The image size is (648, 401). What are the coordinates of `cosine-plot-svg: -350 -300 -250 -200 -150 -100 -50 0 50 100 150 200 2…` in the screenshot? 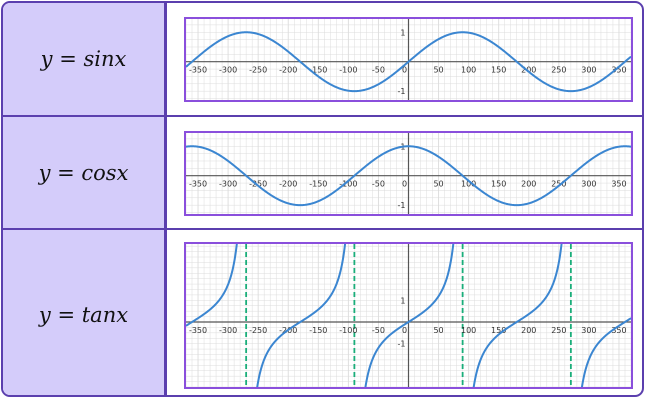 It's located at (408, 173).